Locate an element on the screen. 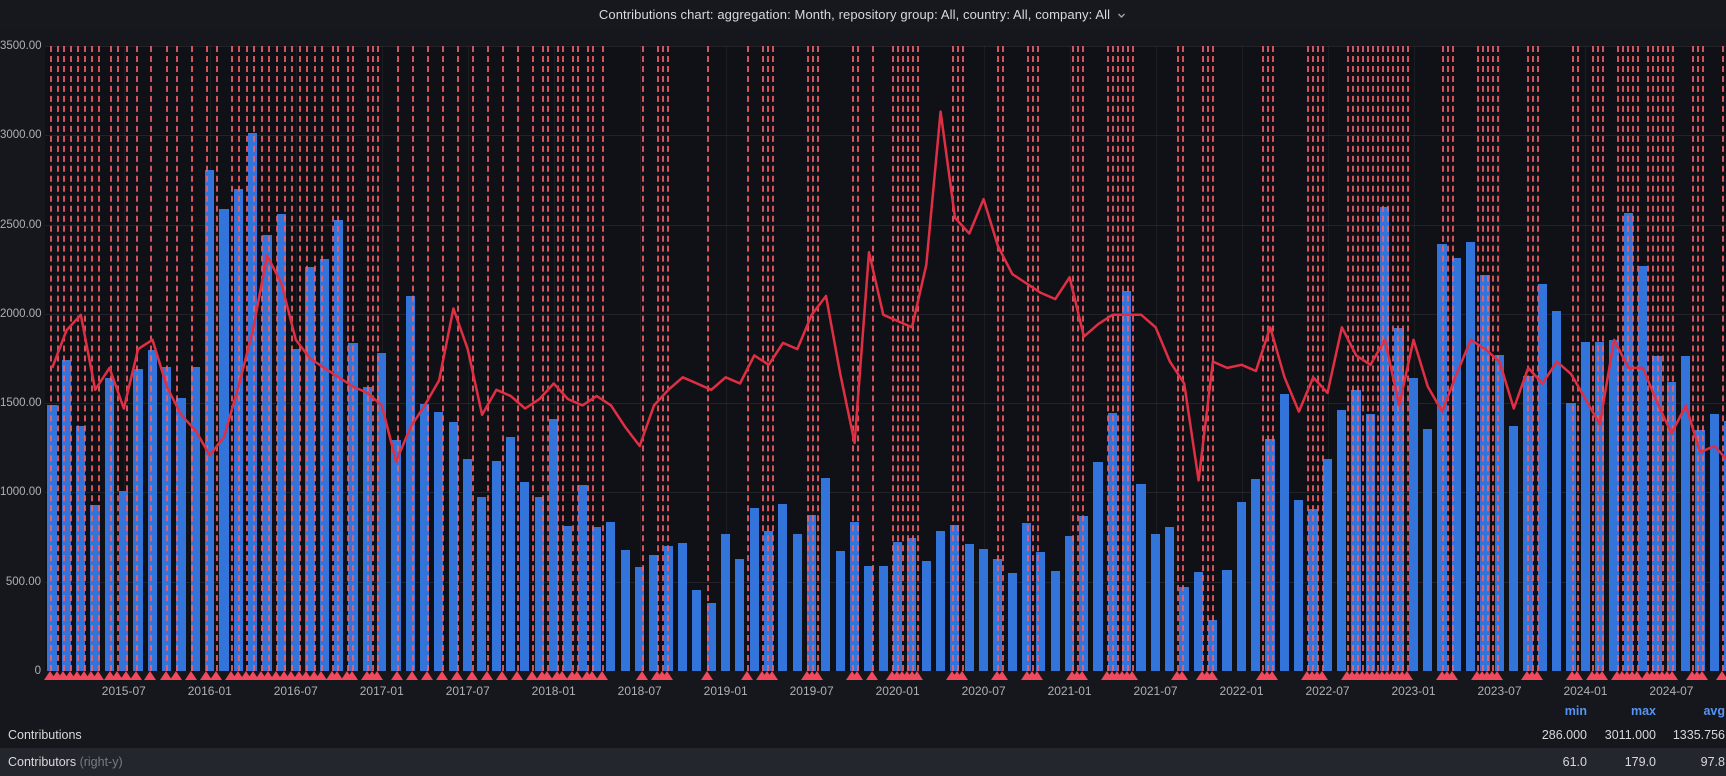  legend-header-min: min is located at coordinates (1575, 711).